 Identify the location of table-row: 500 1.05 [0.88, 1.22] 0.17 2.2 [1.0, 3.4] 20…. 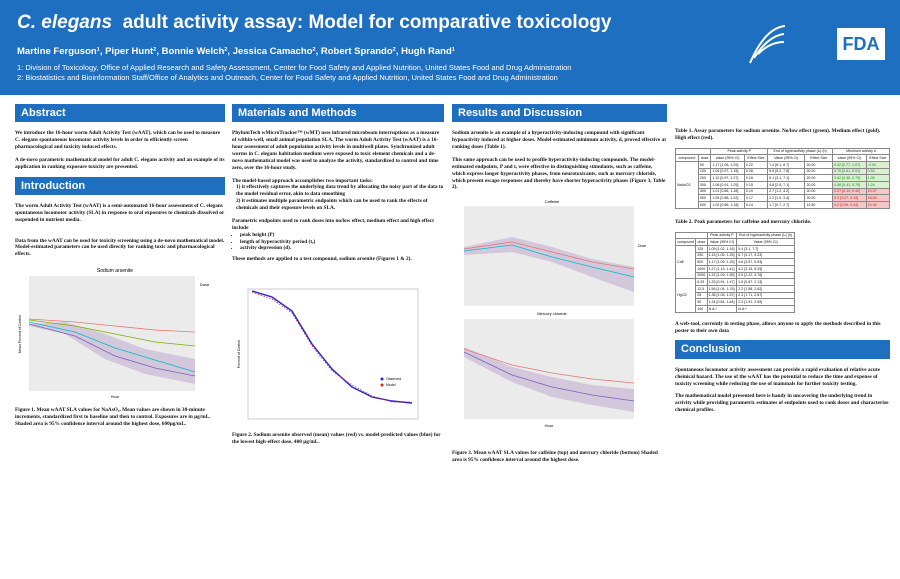
(783, 198).